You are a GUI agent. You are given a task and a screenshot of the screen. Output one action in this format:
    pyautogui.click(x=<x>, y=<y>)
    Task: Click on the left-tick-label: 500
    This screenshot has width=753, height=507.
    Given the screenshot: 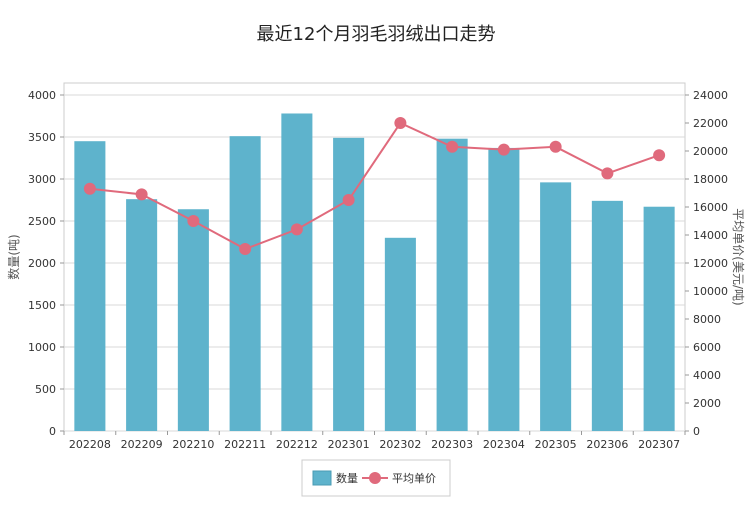 What is the action you would take?
    pyautogui.click(x=45, y=389)
    